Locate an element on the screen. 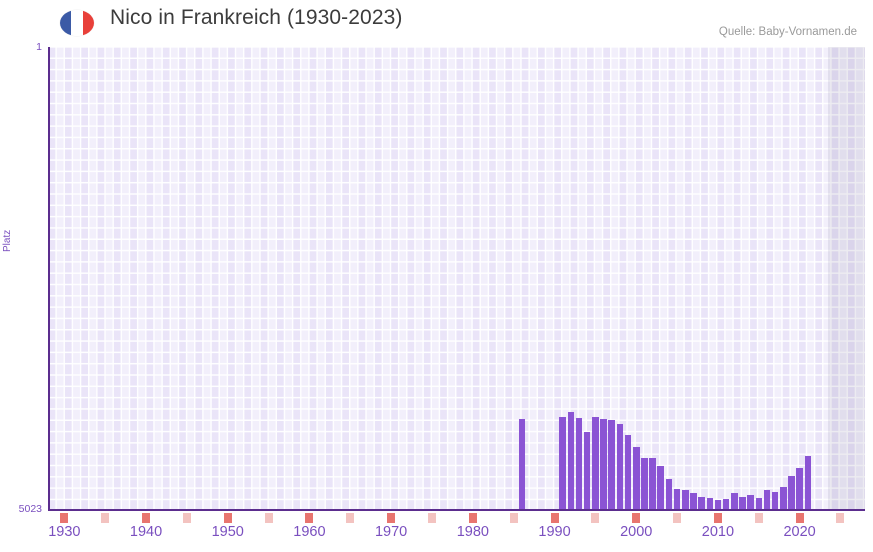 The image size is (873, 552). x-axis-tick-label: 2010 is located at coordinates (718, 532).